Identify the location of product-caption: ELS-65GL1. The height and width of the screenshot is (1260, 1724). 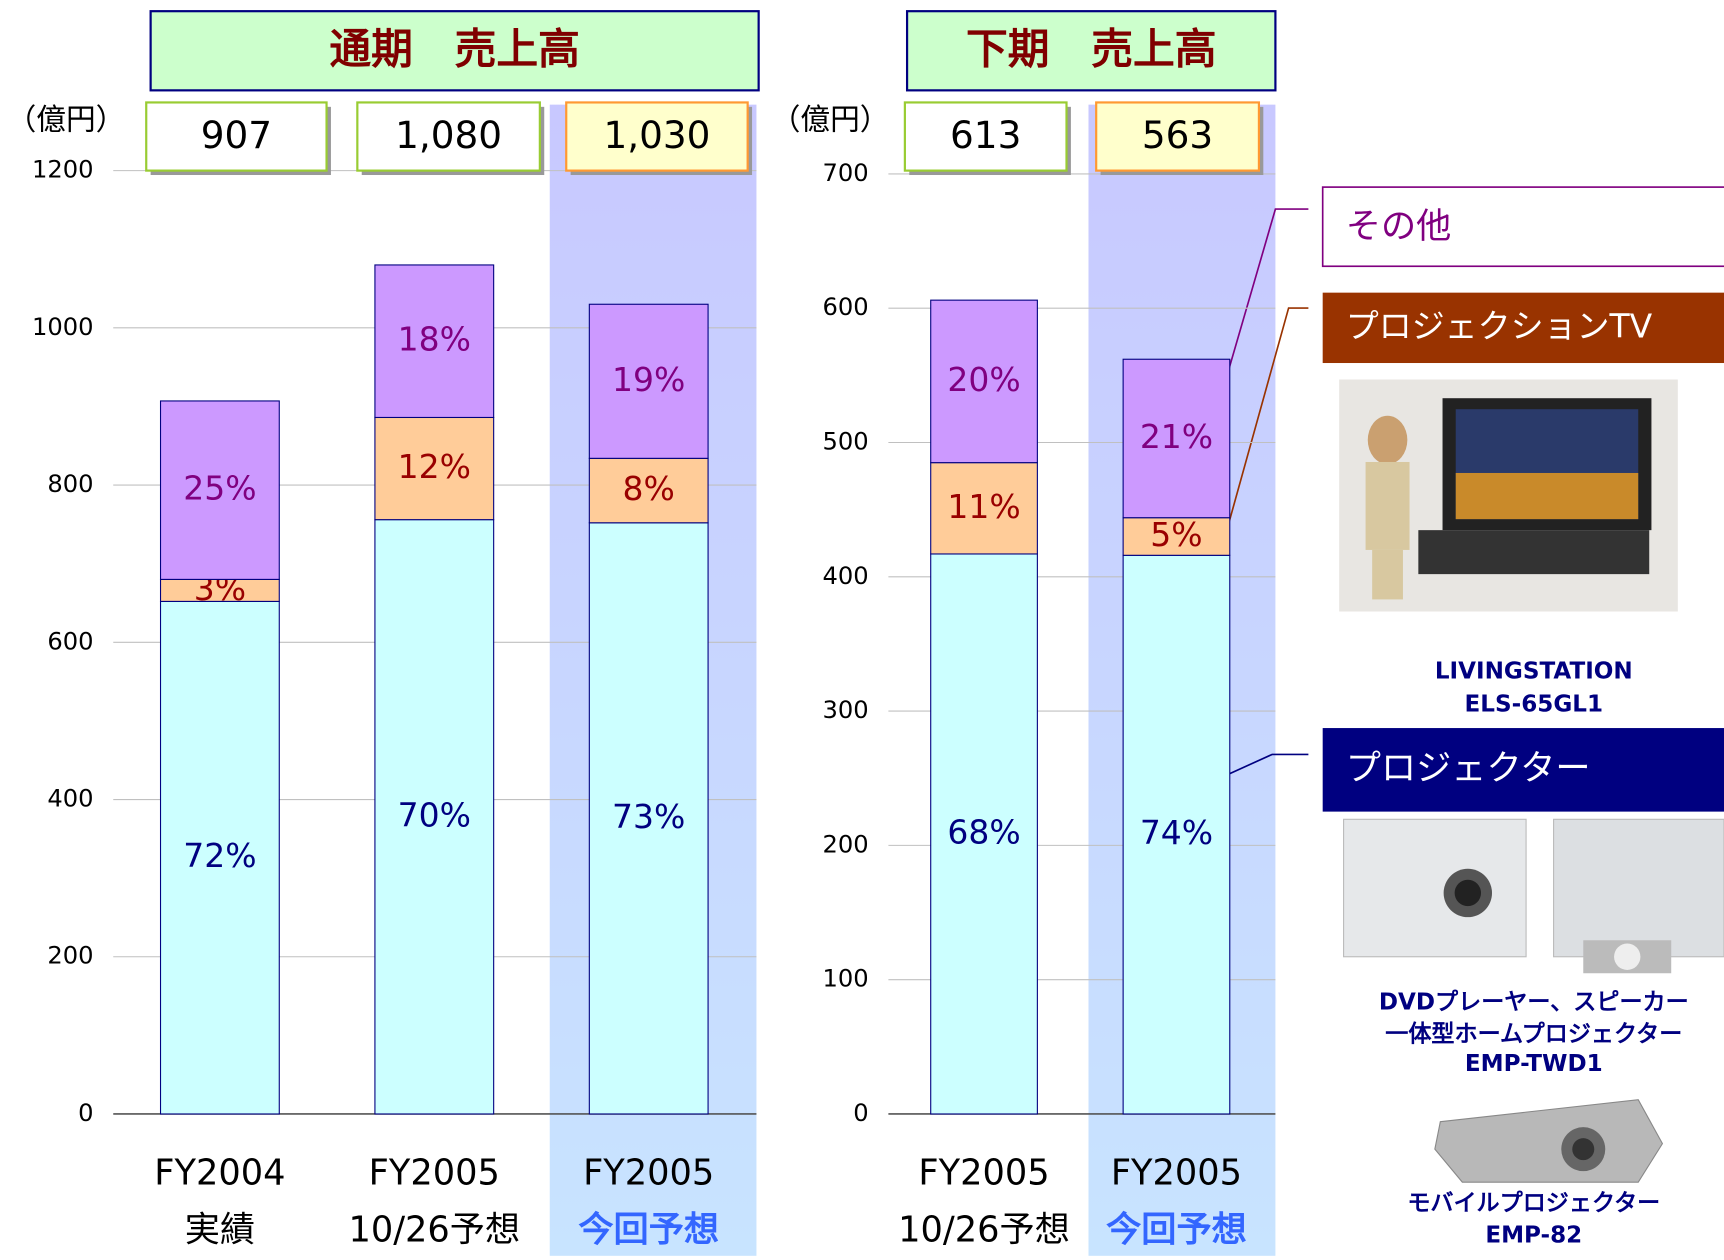
(1534, 704).